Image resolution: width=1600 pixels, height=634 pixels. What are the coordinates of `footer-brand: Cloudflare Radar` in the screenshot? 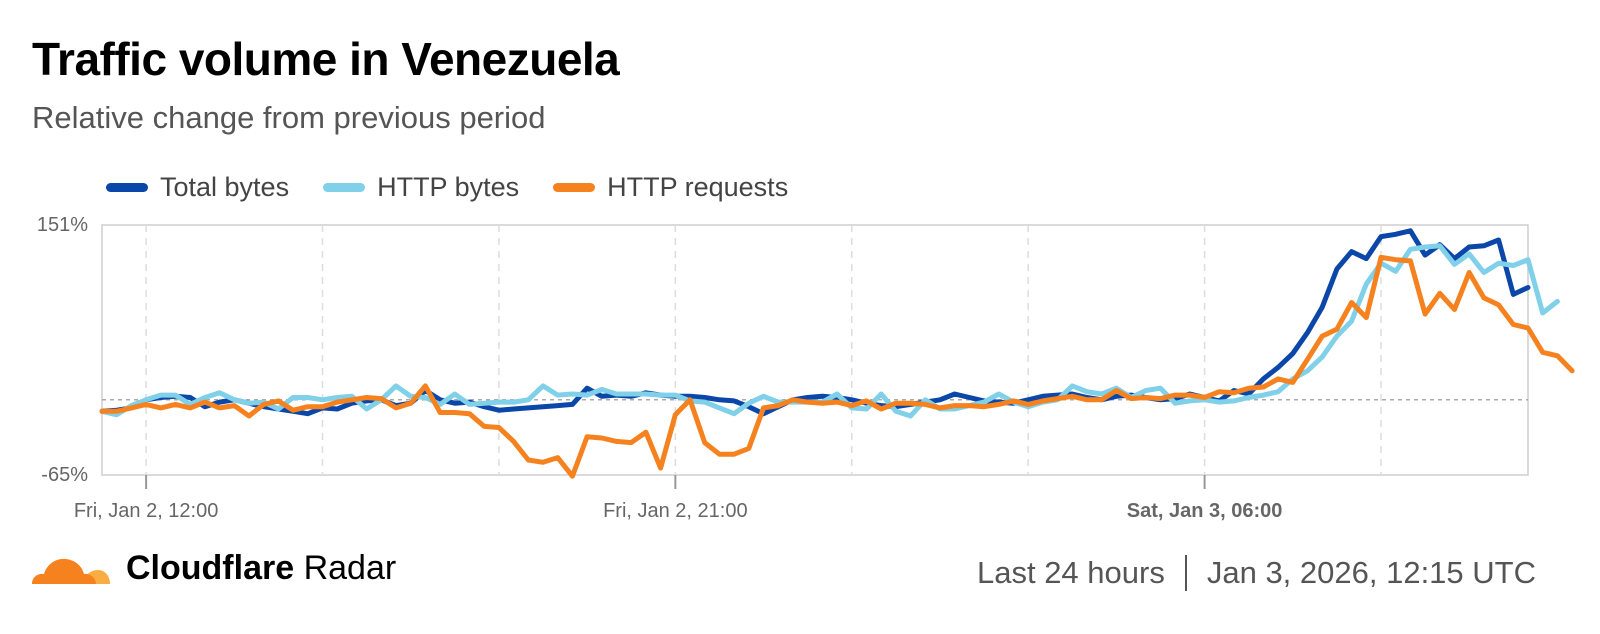 It's located at (213, 568).